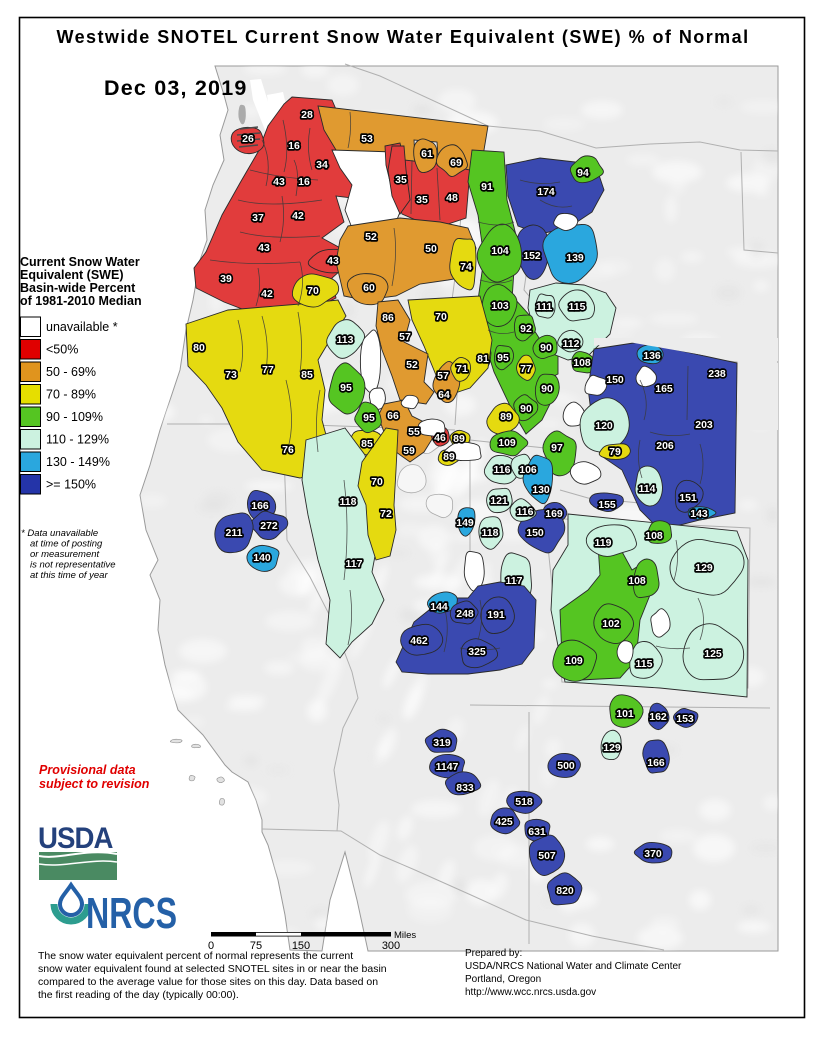  Describe the element at coordinates (583, 173) in the screenshot. I see `svg-text: 94` at that location.